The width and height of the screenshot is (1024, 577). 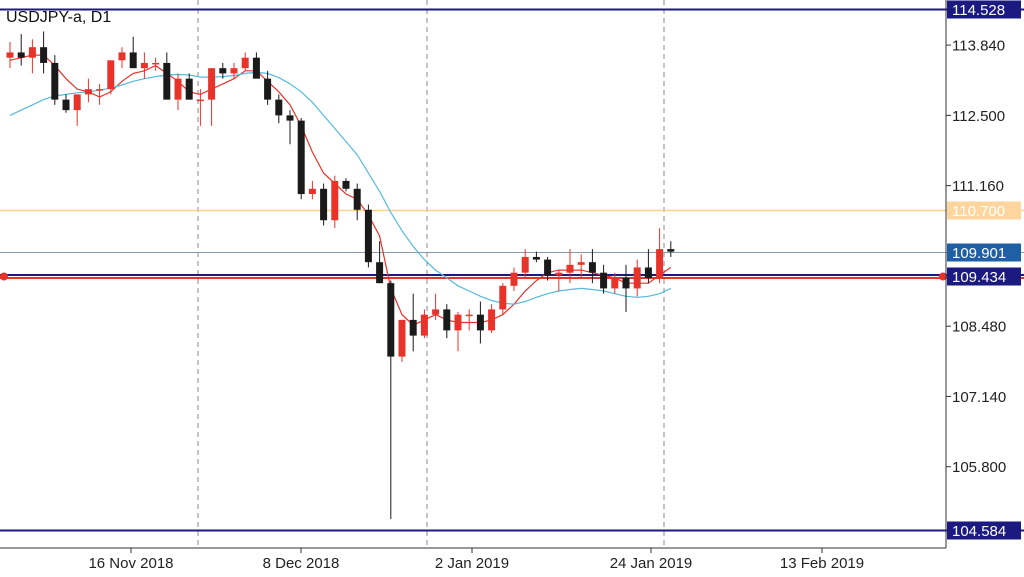 What do you see at coordinates (978, 116) in the screenshot?
I see `price-tick-label: 112.500` at bounding box center [978, 116].